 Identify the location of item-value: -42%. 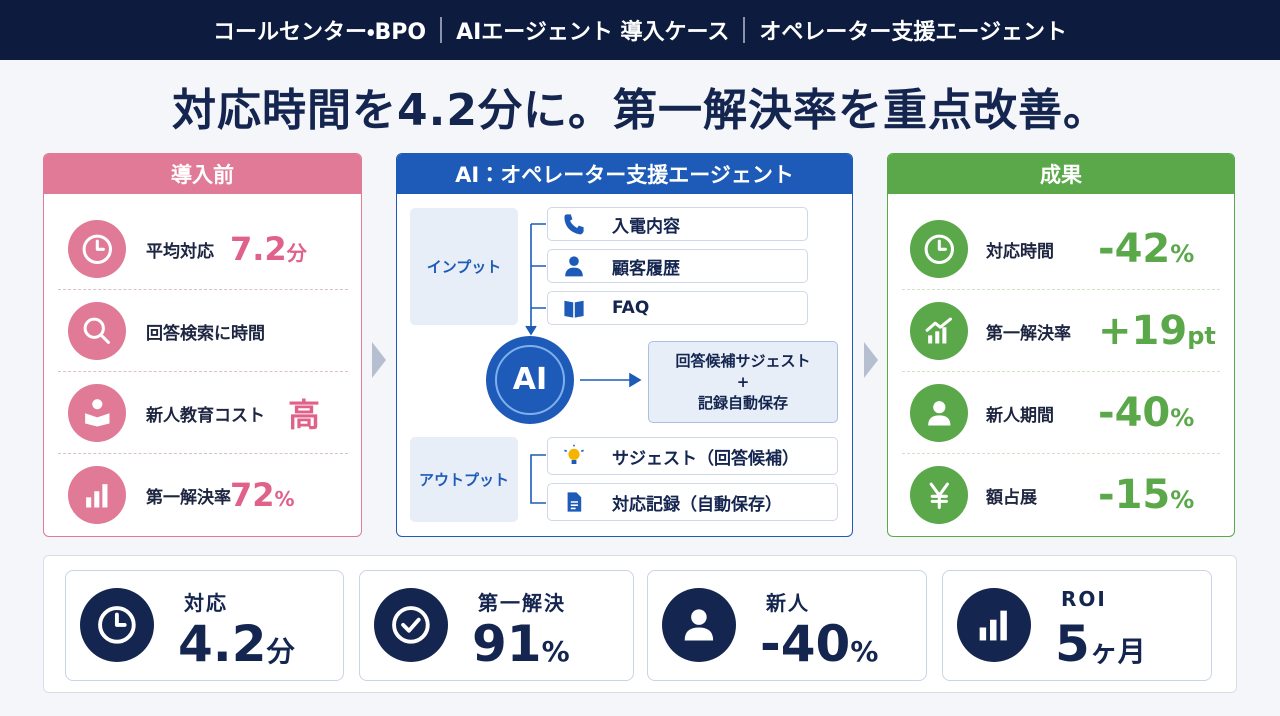
(1146, 249).